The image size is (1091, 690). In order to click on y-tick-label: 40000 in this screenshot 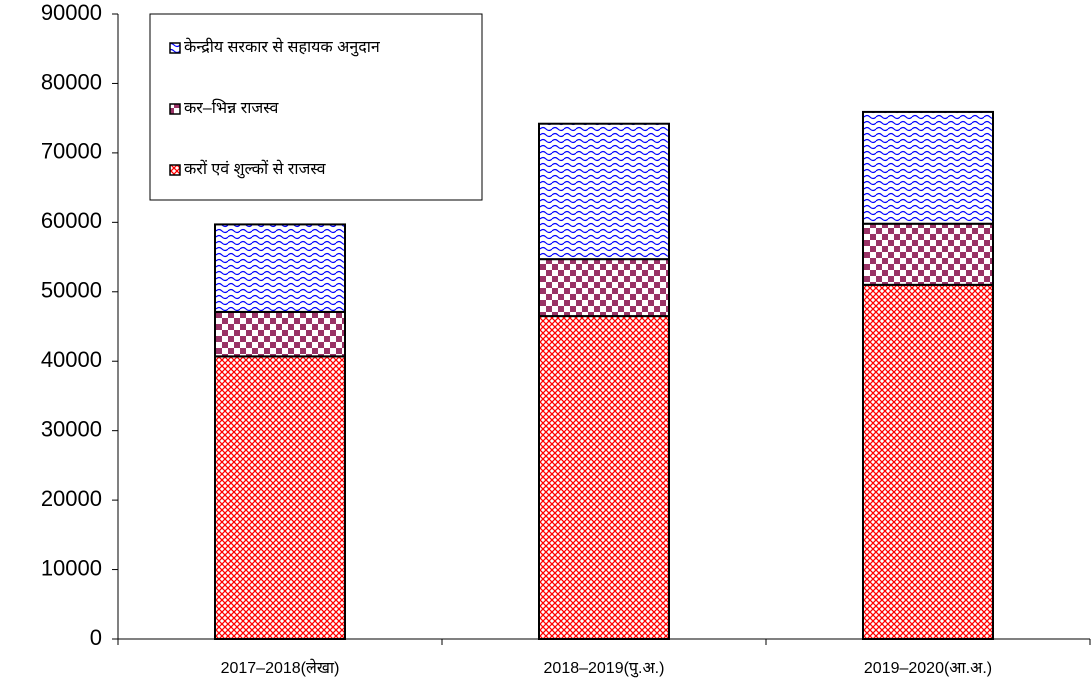, I will do `click(71, 359)`.